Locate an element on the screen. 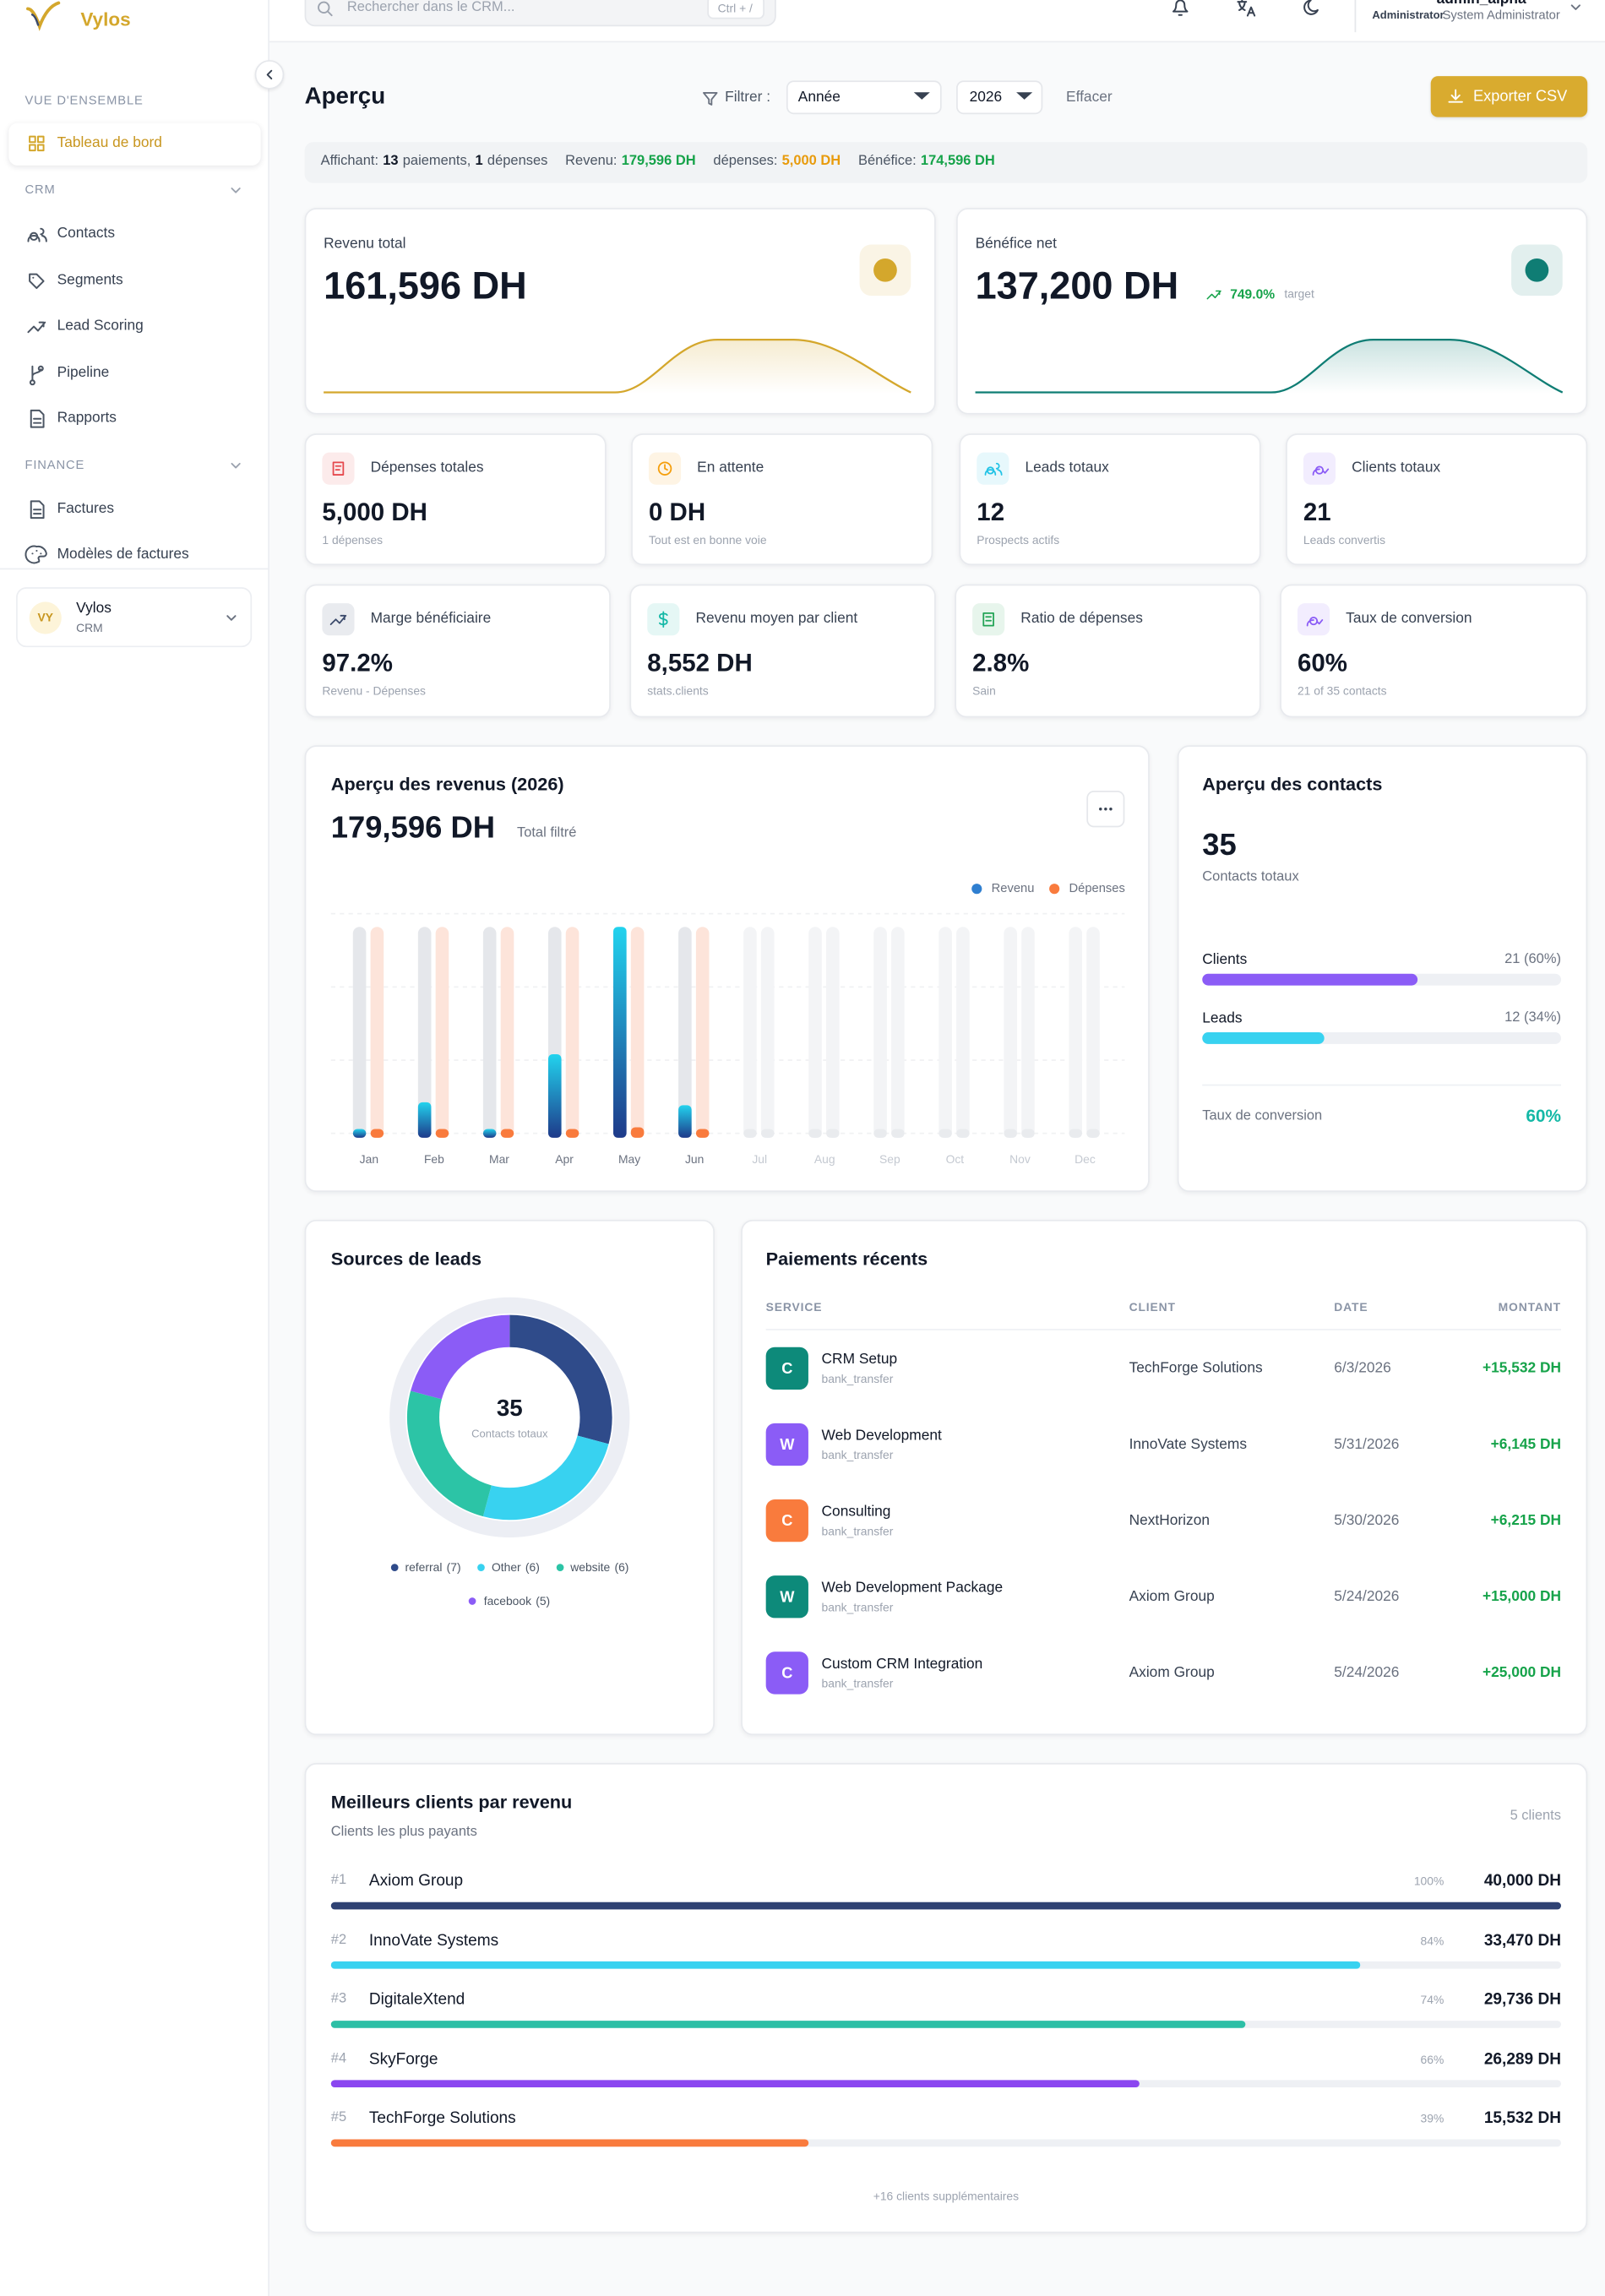 This screenshot has height=2296, width=1605. shortcut-hint is located at coordinates (735, 9).